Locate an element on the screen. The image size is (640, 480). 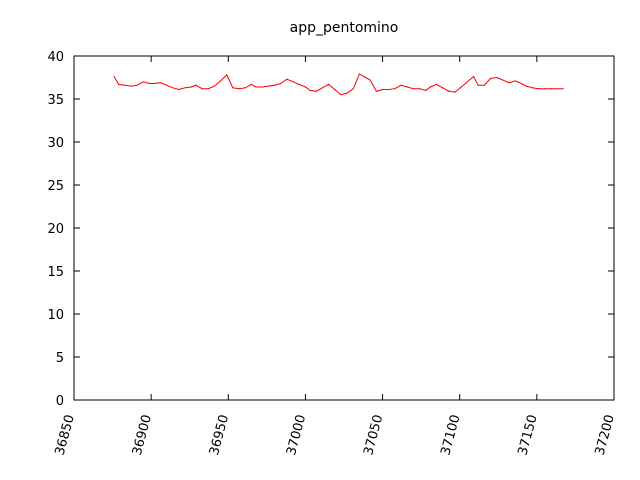
x-tick-label: 37200 is located at coordinates (605, 435).